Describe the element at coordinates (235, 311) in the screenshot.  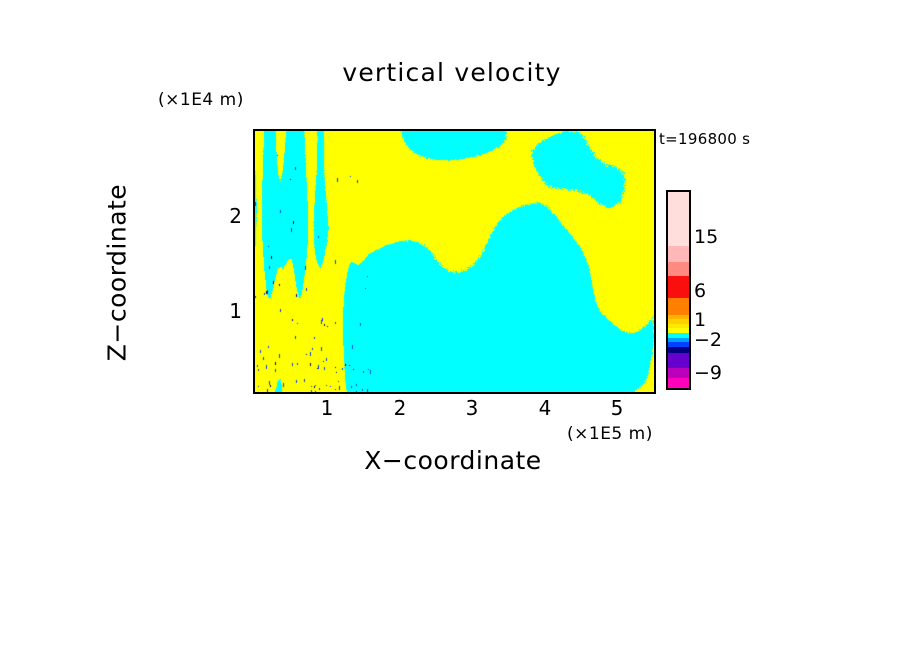
I see `y-tick-label: 1` at that location.